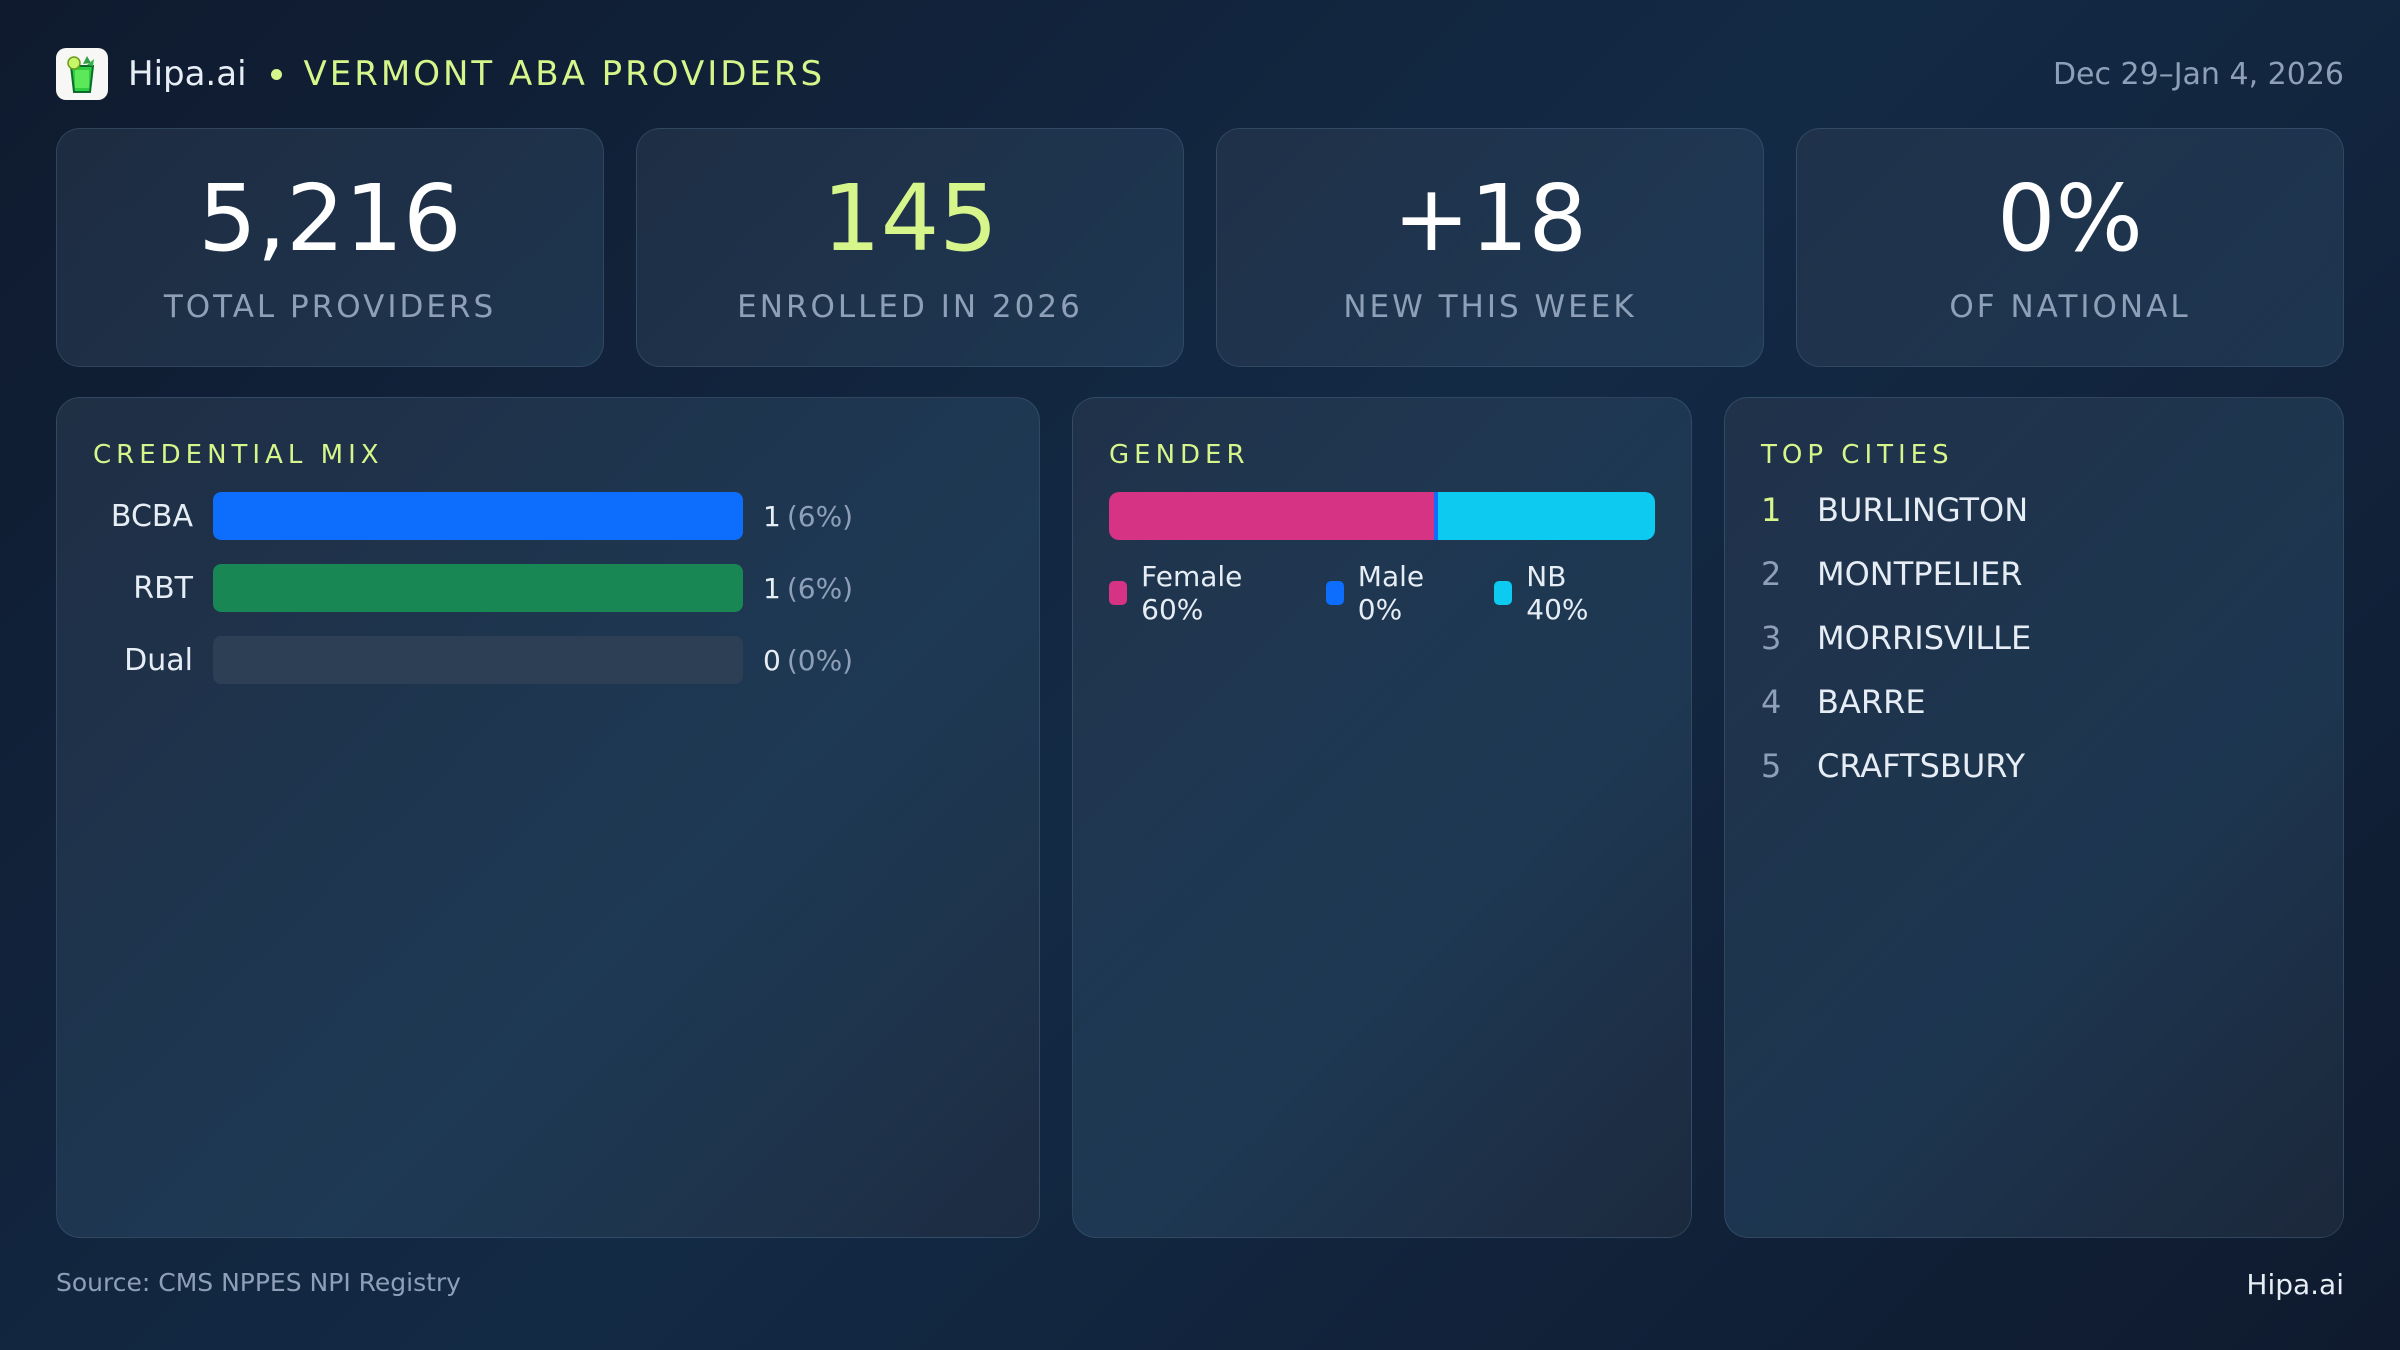 This screenshot has width=2400, height=1350. Describe the element at coordinates (258, 1282) in the screenshot. I see `source-note: Source: CMS NPPES NPI Registry` at that location.